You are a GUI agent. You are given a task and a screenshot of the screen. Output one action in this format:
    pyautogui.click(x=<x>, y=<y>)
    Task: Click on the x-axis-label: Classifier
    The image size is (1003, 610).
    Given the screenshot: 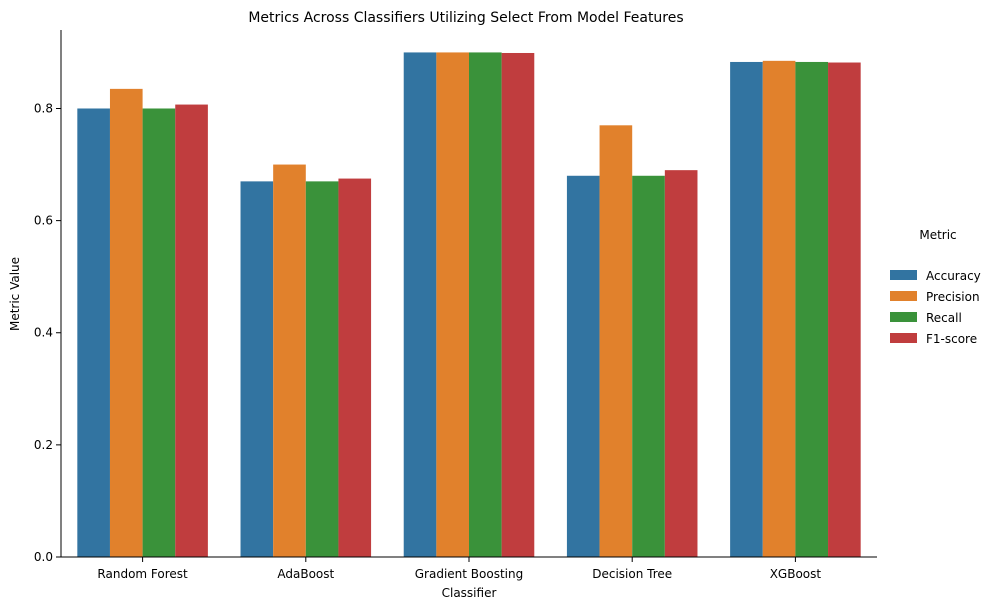 What is the action you would take?
    pyautogui.click(x=469, y=593)
    